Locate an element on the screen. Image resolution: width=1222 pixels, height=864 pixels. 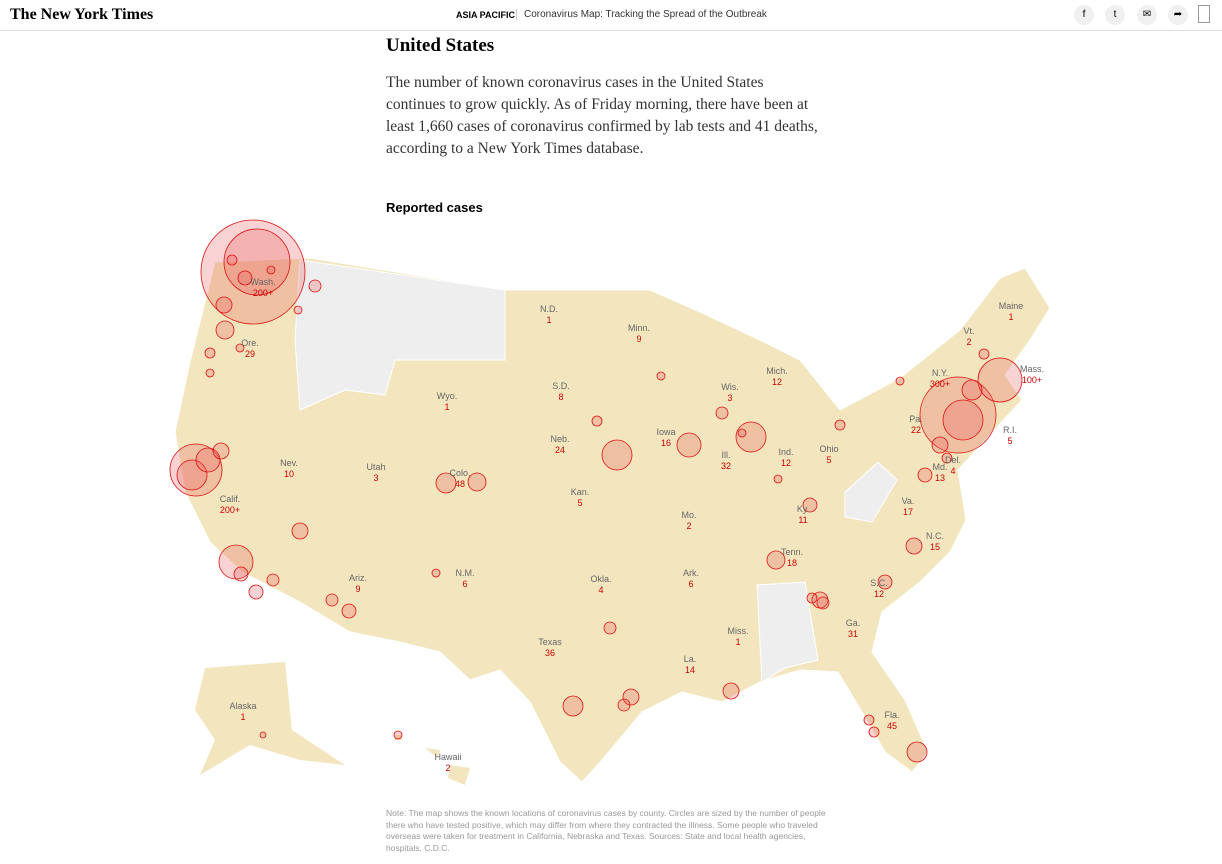
state-name: Okla. is located at coordinates (600, 579).